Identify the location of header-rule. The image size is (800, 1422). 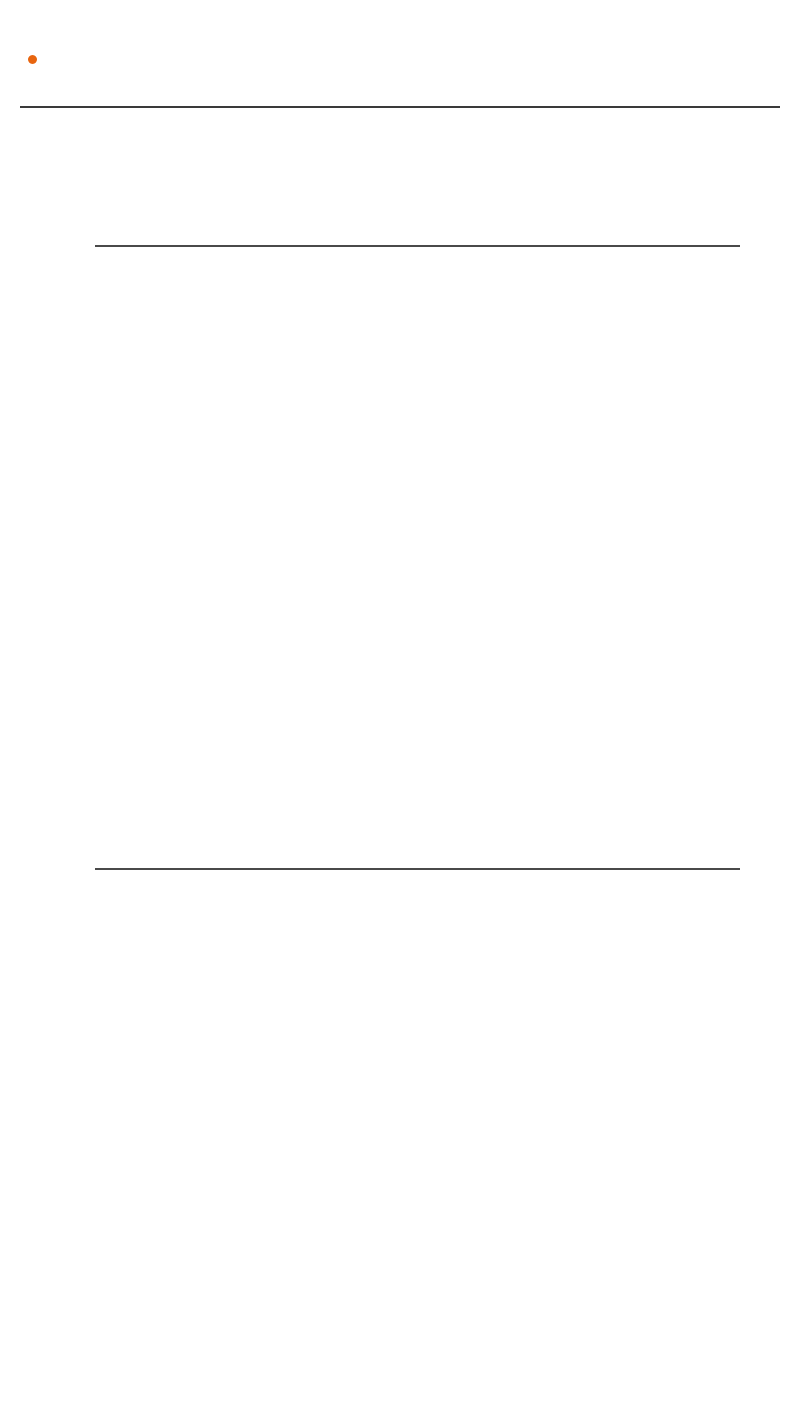
(400, 107).